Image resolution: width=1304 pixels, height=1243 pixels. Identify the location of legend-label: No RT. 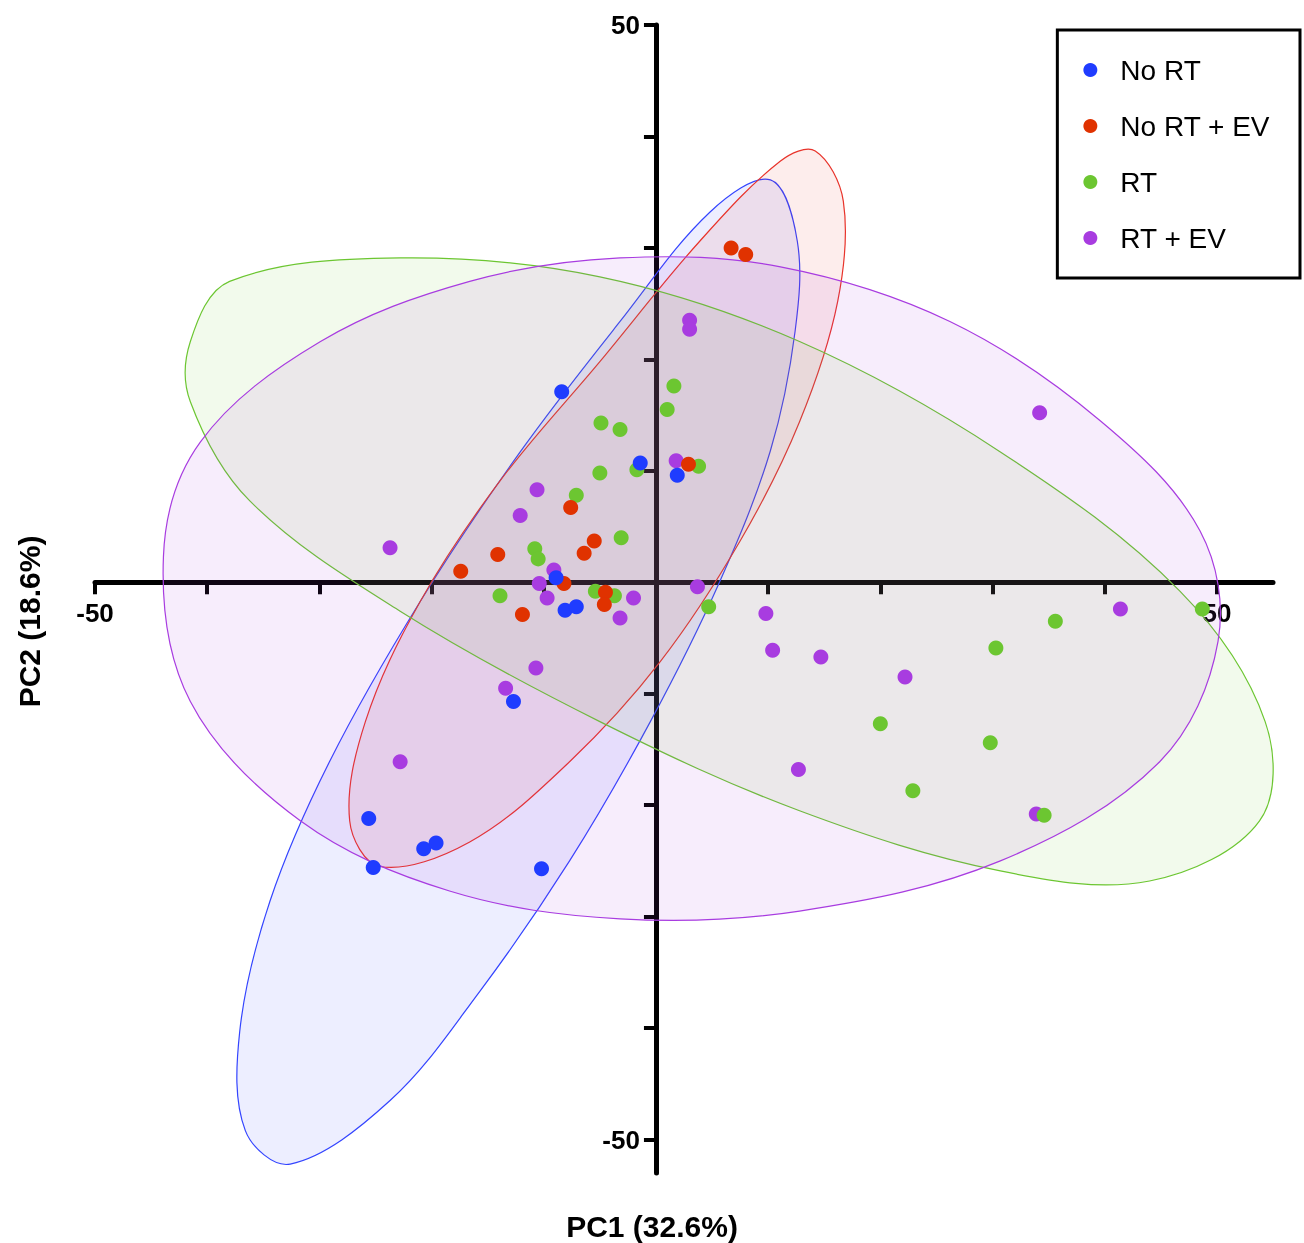
(1160, 70).